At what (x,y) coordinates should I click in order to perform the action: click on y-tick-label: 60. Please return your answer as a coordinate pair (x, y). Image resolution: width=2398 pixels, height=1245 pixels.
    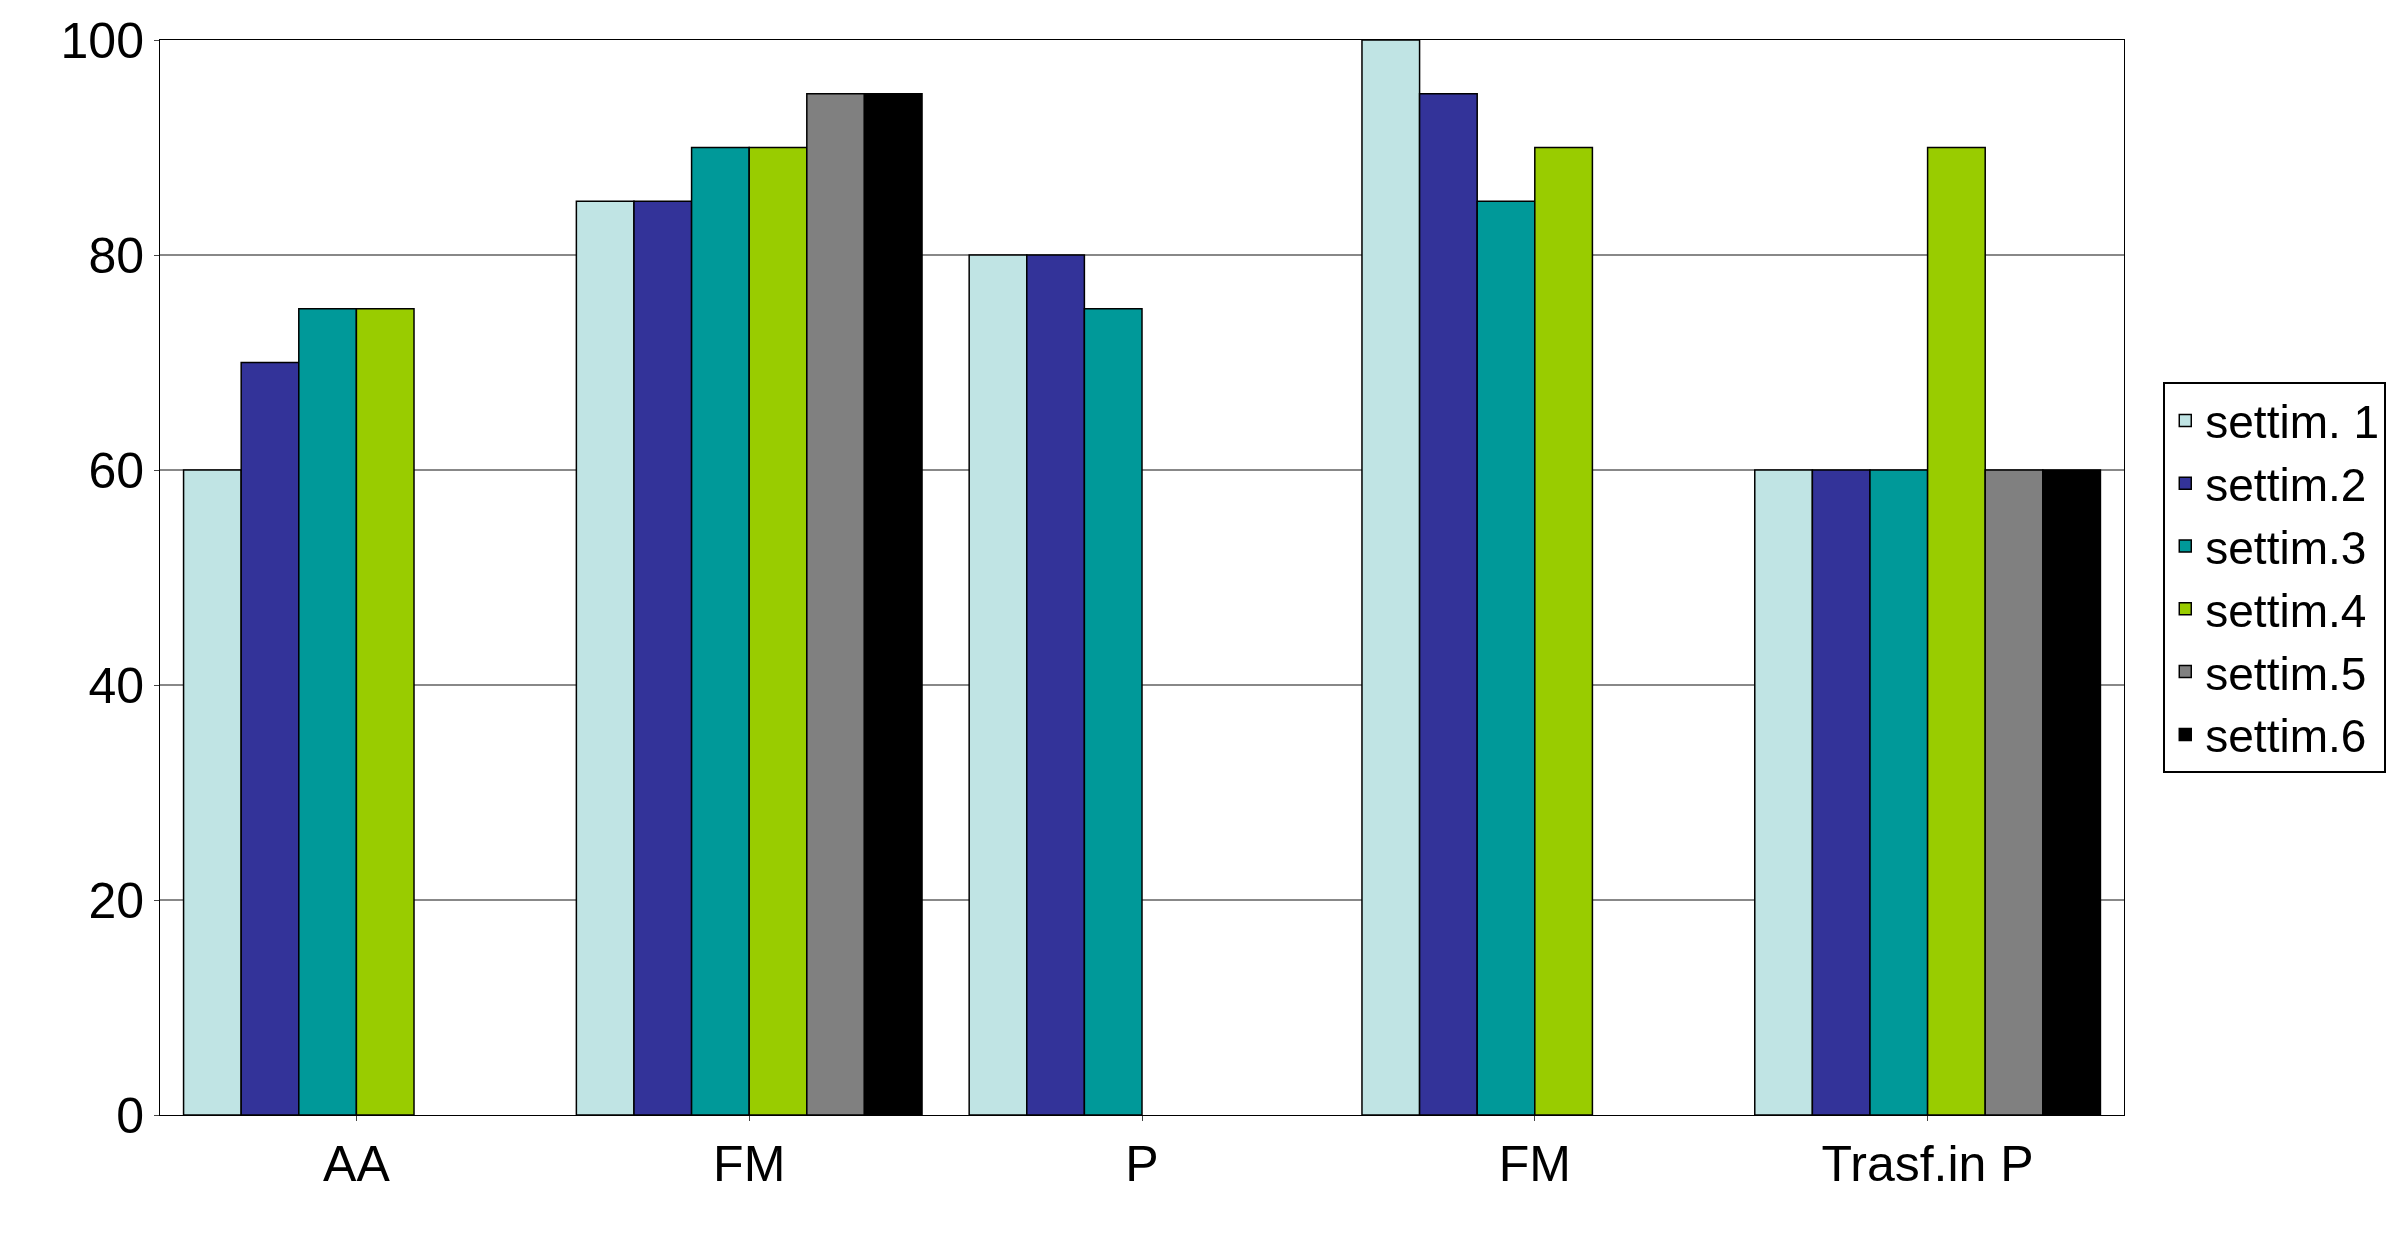
    Looking at the image, I should click on (116, 470).